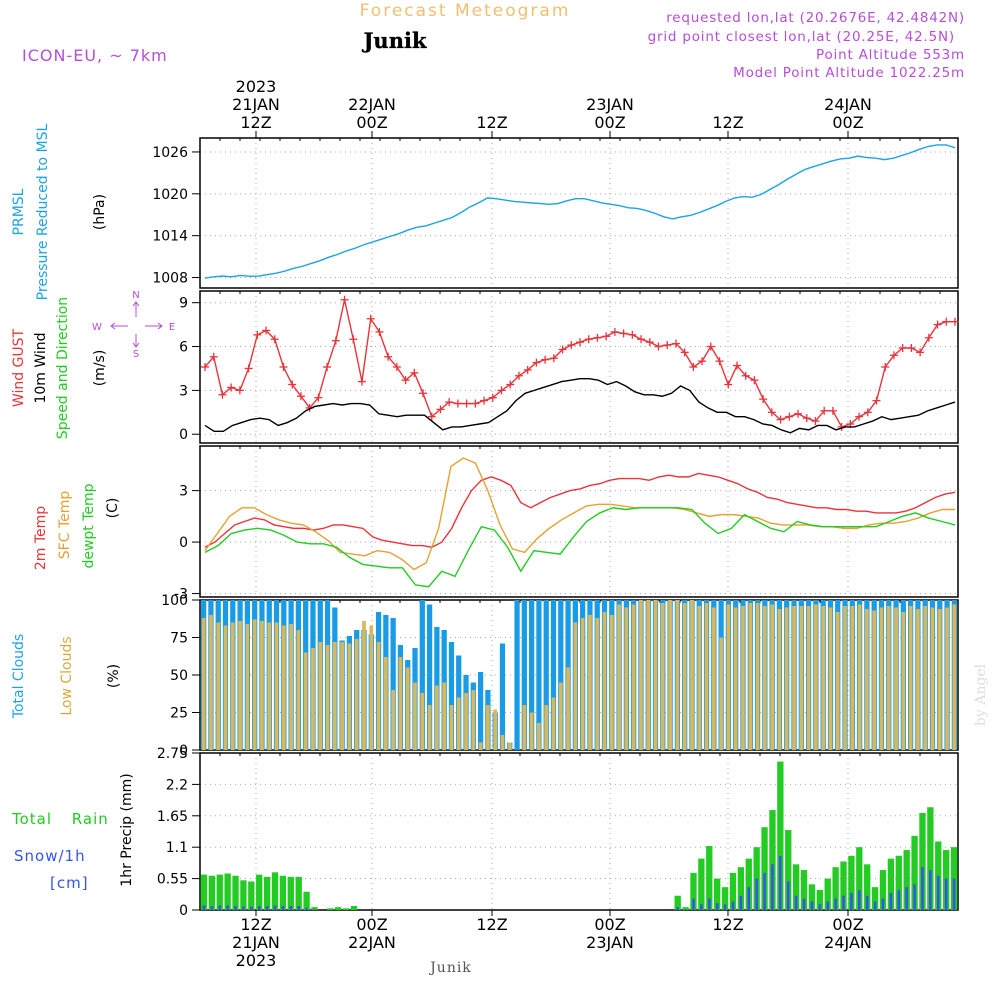 The height and width of the screenshot is (1000, 1000). I want to click on y-tick-label: 1.65, so click(172, 817).